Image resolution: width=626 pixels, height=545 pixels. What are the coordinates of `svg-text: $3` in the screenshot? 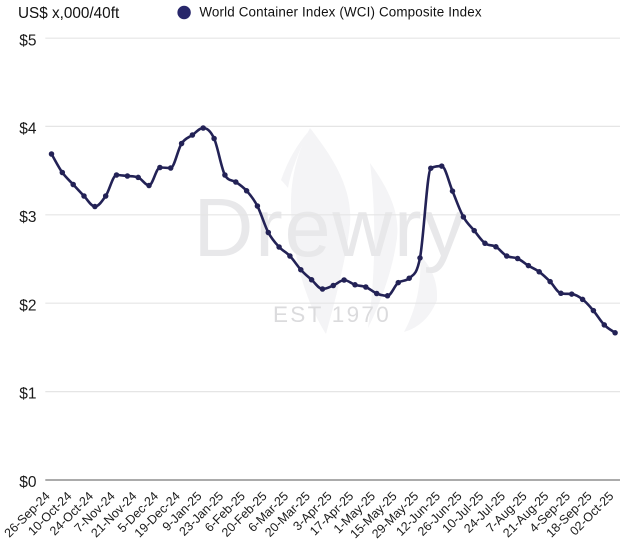 It's located at (27, 217).